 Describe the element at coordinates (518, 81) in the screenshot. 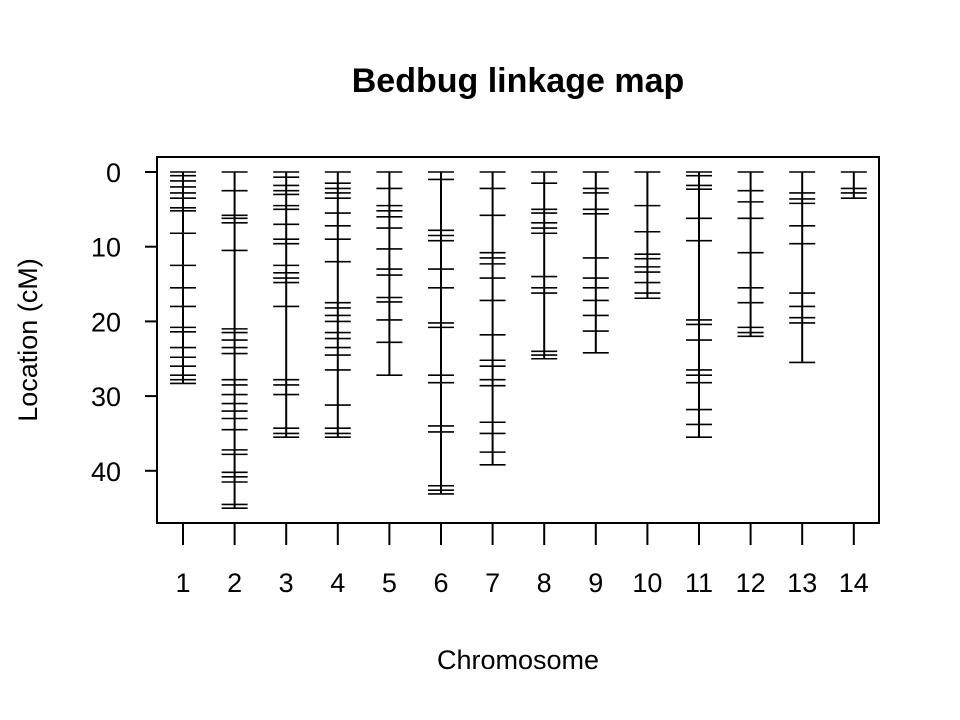

I see `chart-title: Bedbug linkage map` at that location.